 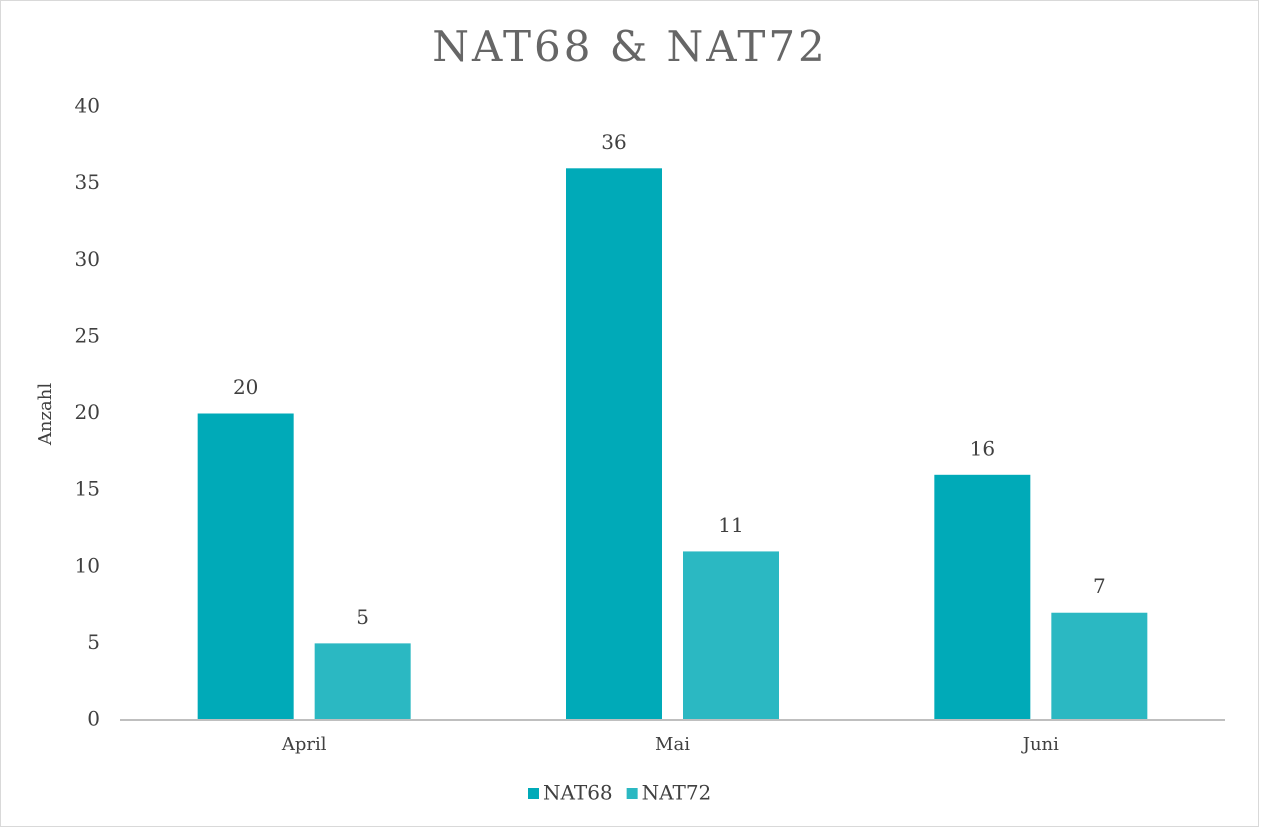 What do you see at coordinates (677, 793) in the screenshot?
I see `legend-label: NAT72` at bounding box center [677, 793].